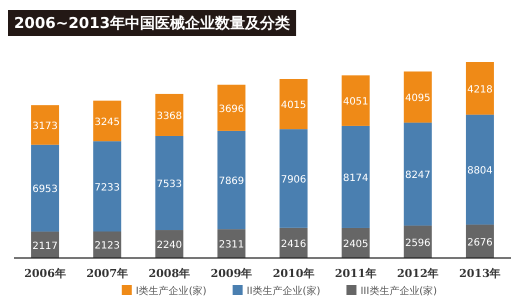  I want to click on legend-label: II类生产企业(家), so click(283, 291).